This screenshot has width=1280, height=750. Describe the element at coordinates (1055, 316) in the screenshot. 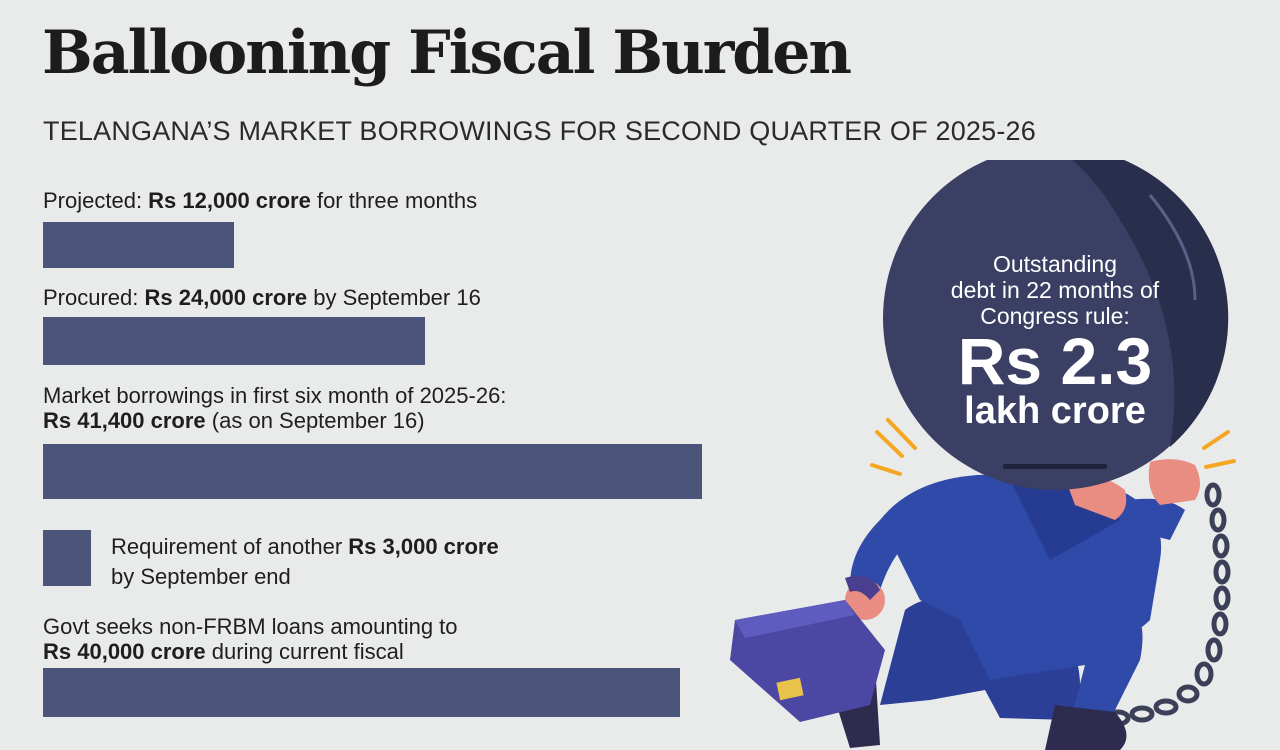

I see `callout-line3: Congress rule:` at that location.